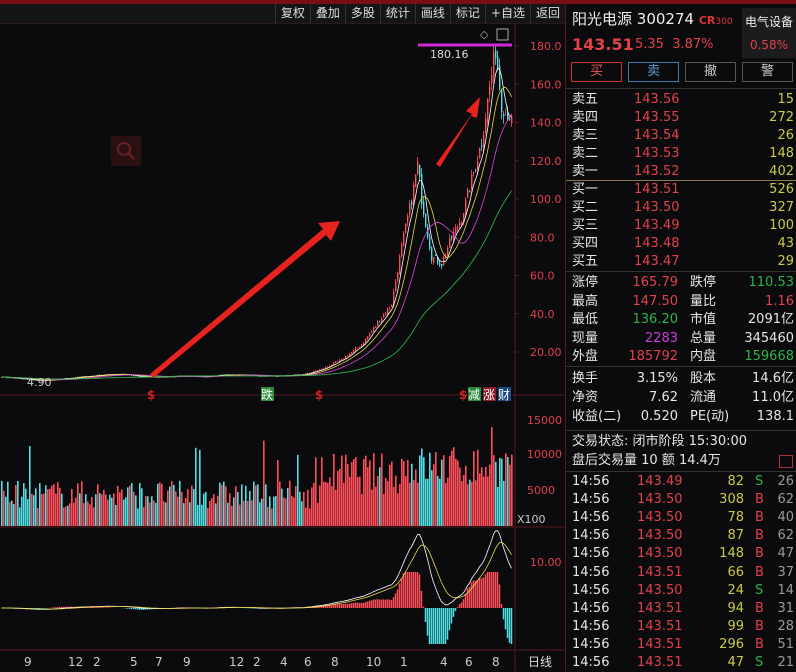 The width and height of the screenshot is (796, 672). Describe the element at coordinates (786, 461) in the screenshot. I see `chart-icon` at that location.